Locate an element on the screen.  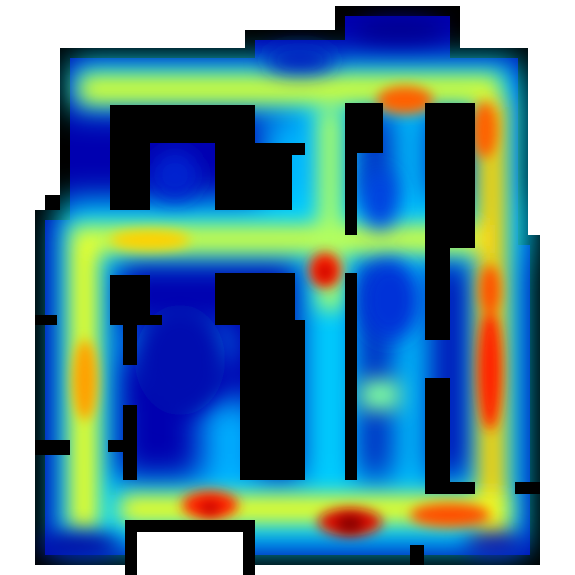
stub-right-wall is located at coordinates (527, 488).